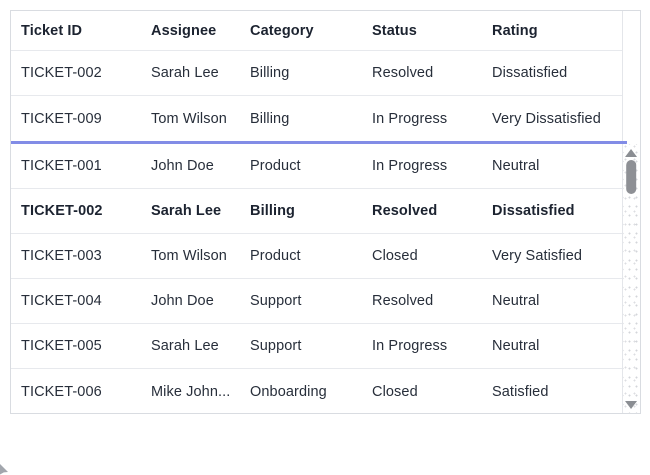 The width and height of the screenshot is (650, 475). What do you see at coordinates (61, 166) in the screenshot?
I see `table-cell: TICKET-001` at bounding box center [61, 166].